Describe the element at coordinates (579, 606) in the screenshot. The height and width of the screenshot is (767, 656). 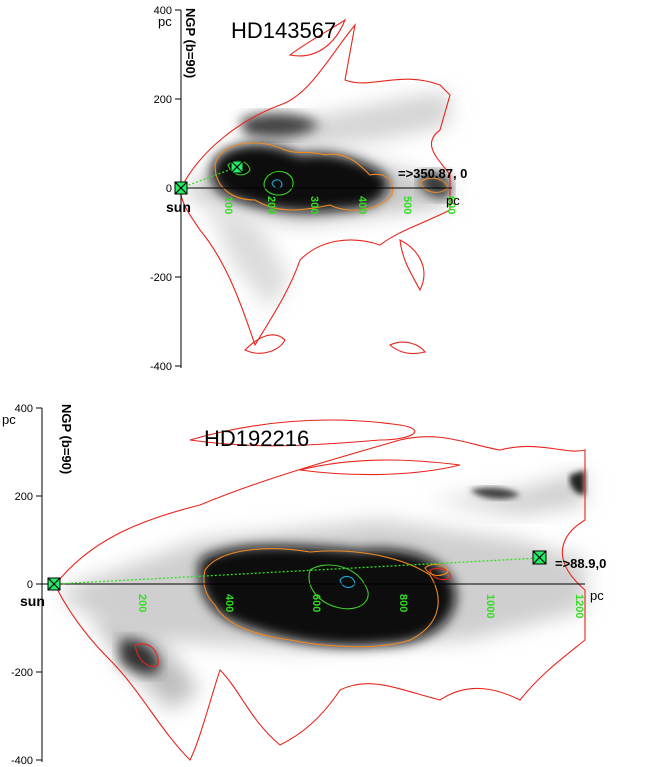
I see `x-tick-label: 1200` at that location.